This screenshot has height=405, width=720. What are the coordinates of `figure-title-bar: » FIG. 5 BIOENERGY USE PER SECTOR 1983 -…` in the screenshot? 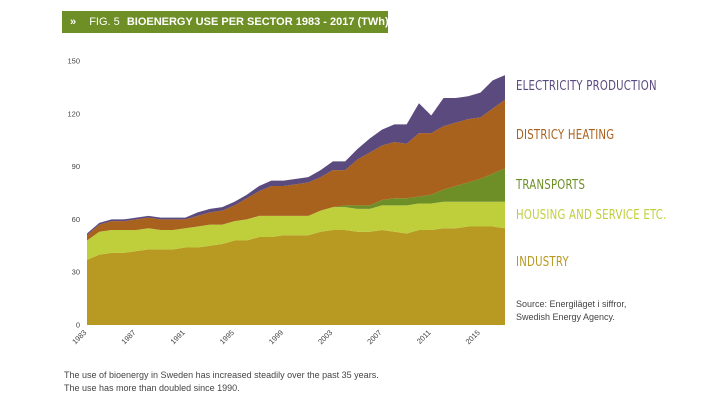 It's located at (225, 22).